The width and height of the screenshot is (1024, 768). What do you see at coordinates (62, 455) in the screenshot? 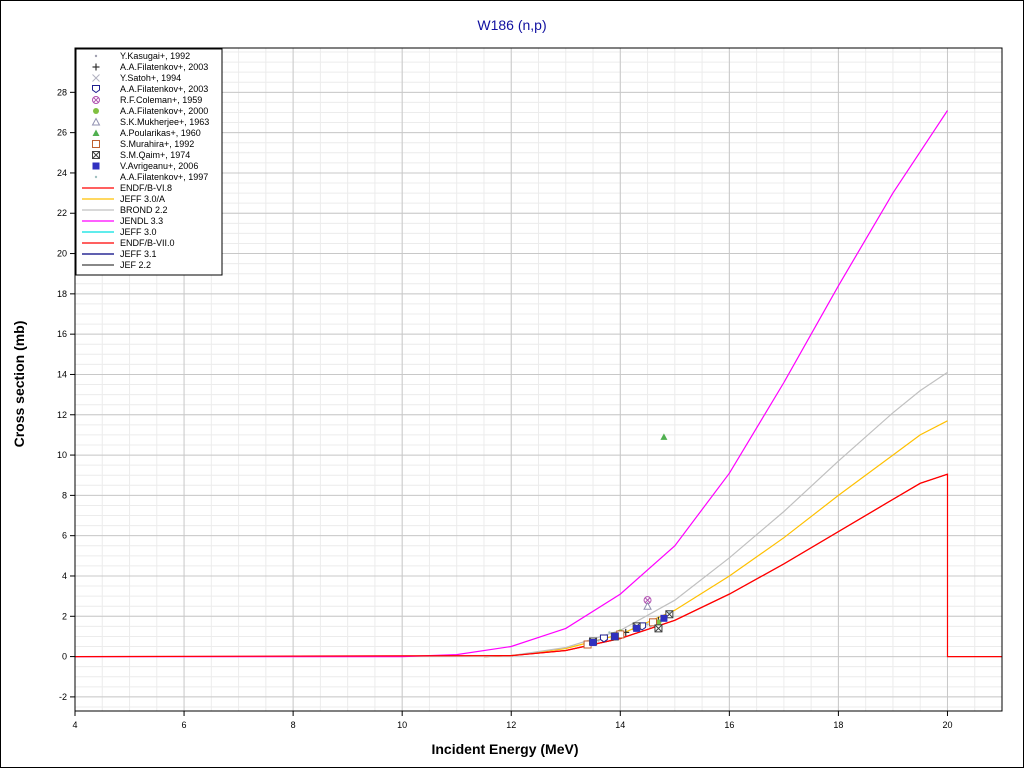
I see `y-tick-label: 10` at bounding box center [62, 455].